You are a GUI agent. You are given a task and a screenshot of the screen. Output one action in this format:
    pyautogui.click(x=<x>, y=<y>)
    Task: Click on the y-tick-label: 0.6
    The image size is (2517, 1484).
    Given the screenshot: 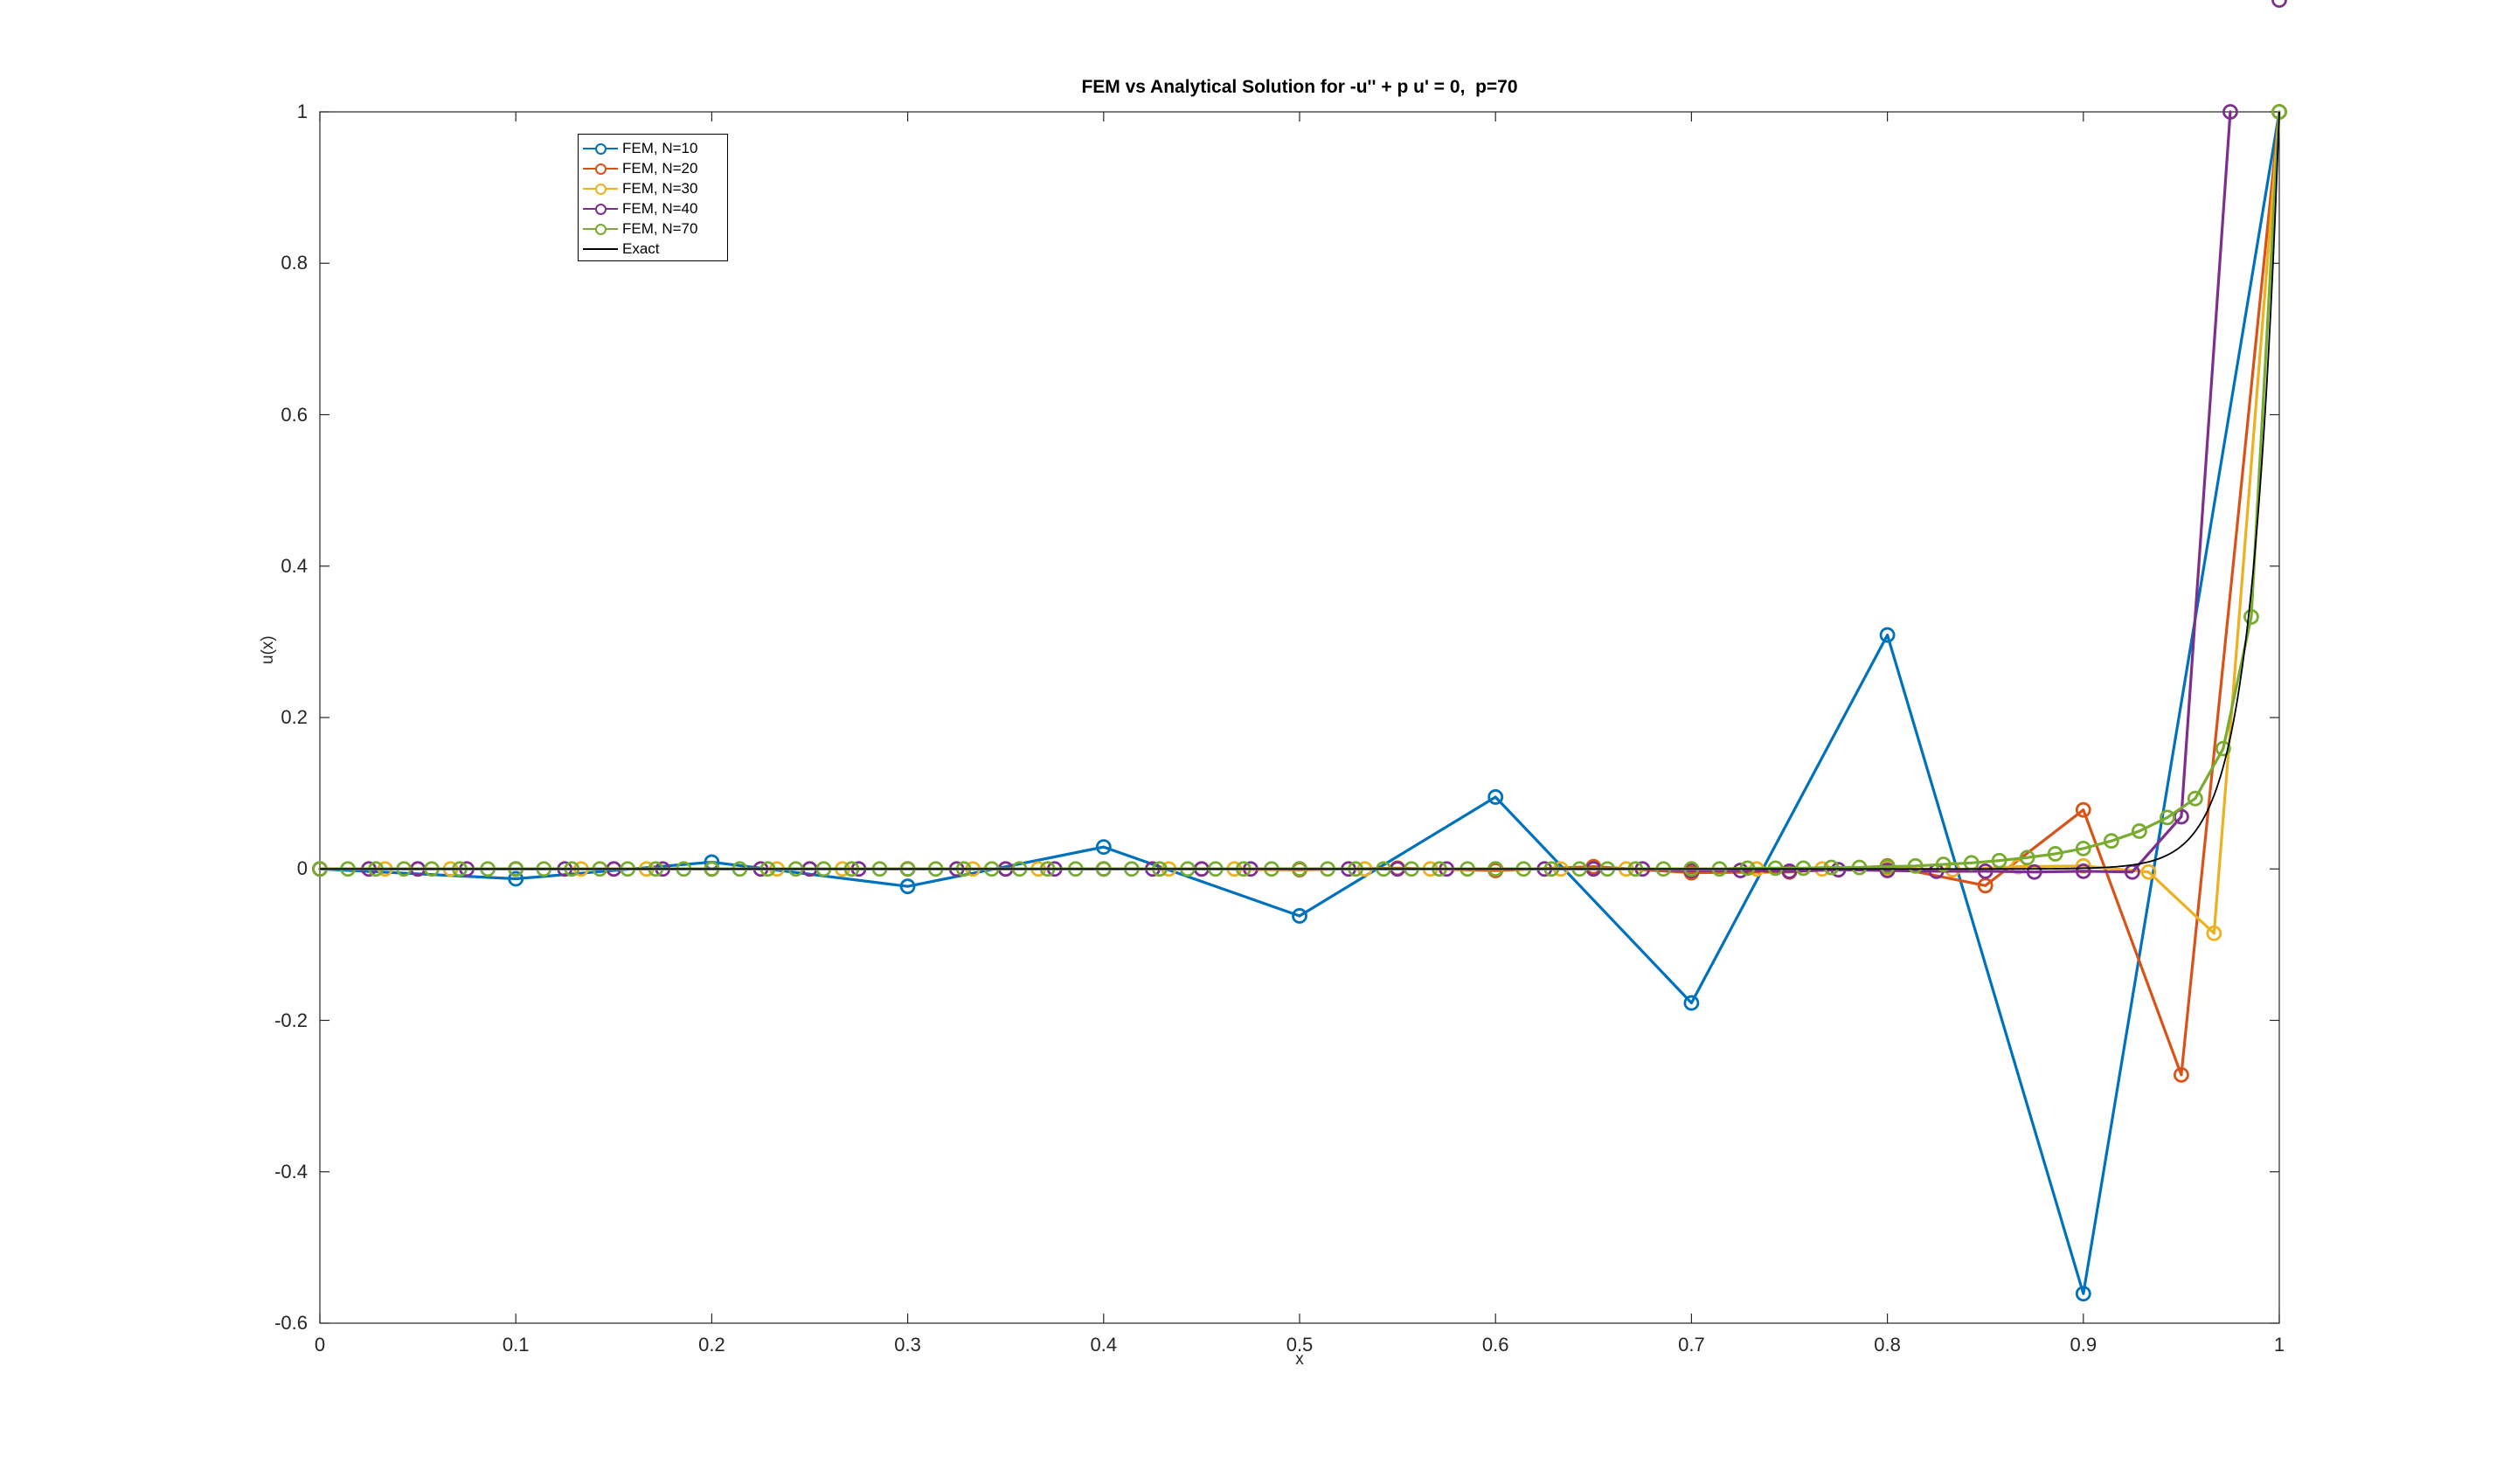 What is the action you would take?
    pyautogui.click(x=294, y=414)
    